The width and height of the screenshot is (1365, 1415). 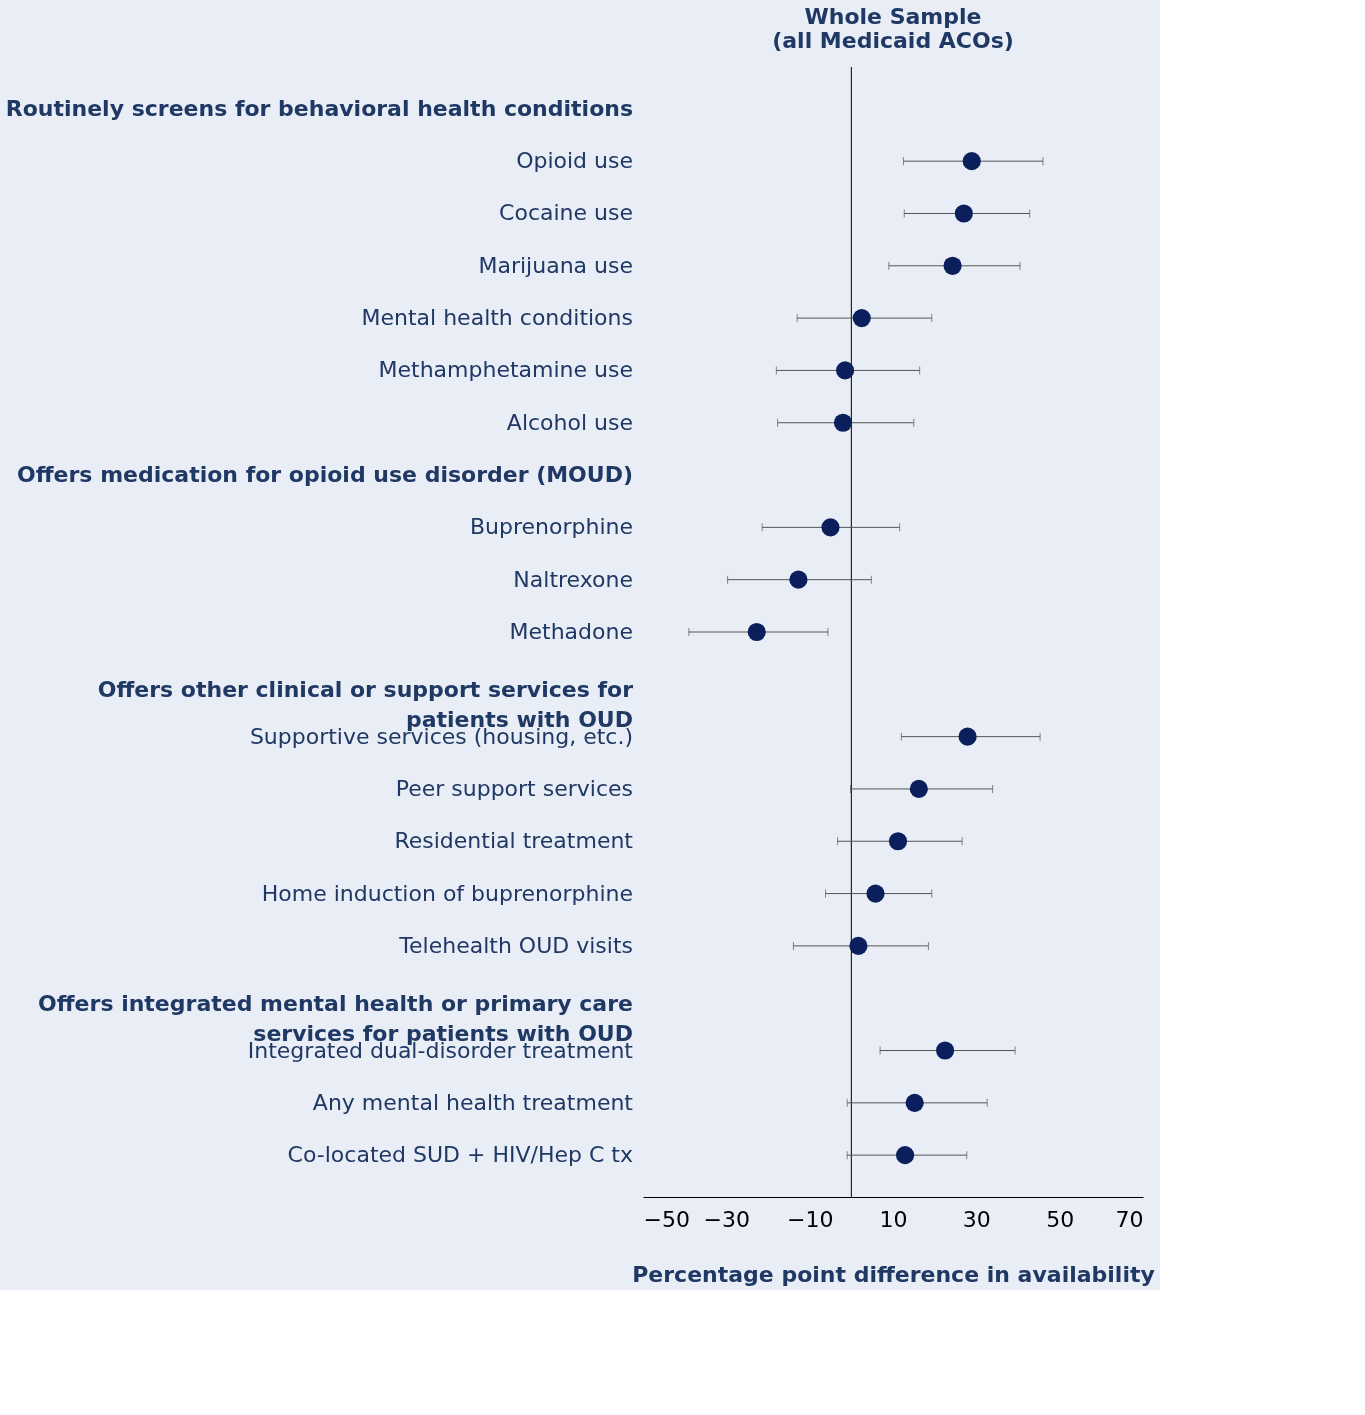 I want to click on x-axis-title: Percentage point difference in availability, so click(x=893, y=1274).